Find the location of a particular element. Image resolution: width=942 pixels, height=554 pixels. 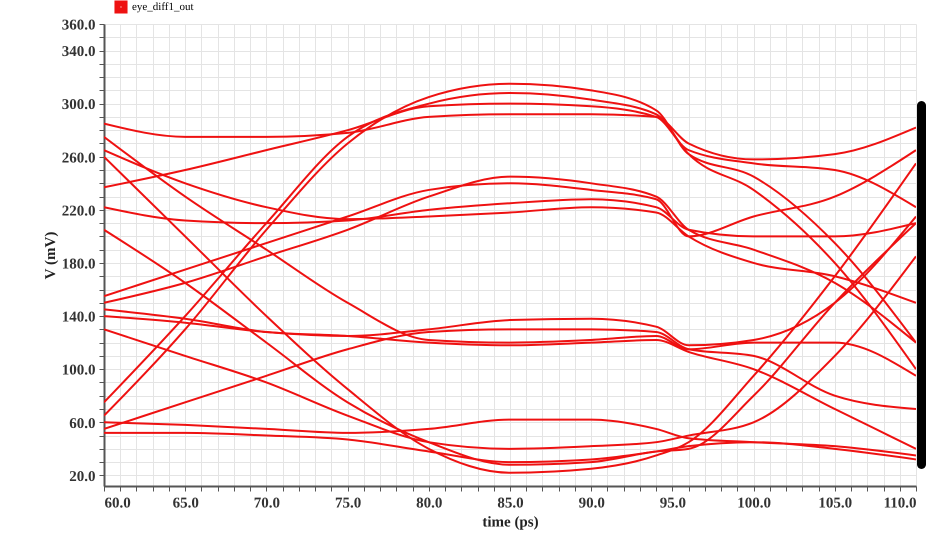

y-tick-label: 60.0 is located at coordinates (82, 424).